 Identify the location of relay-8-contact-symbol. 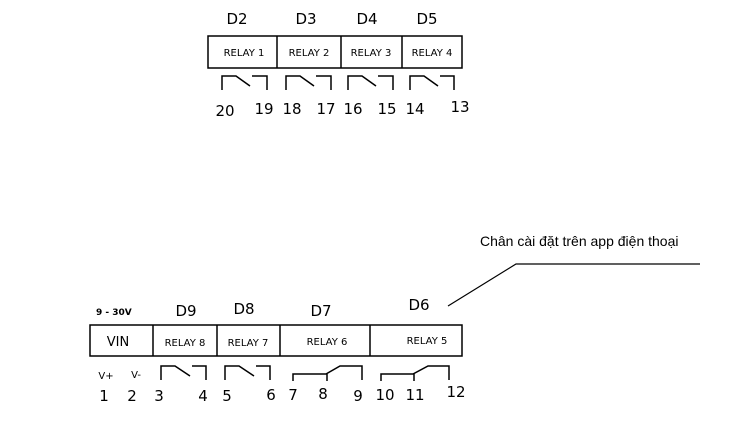
(175, 372).